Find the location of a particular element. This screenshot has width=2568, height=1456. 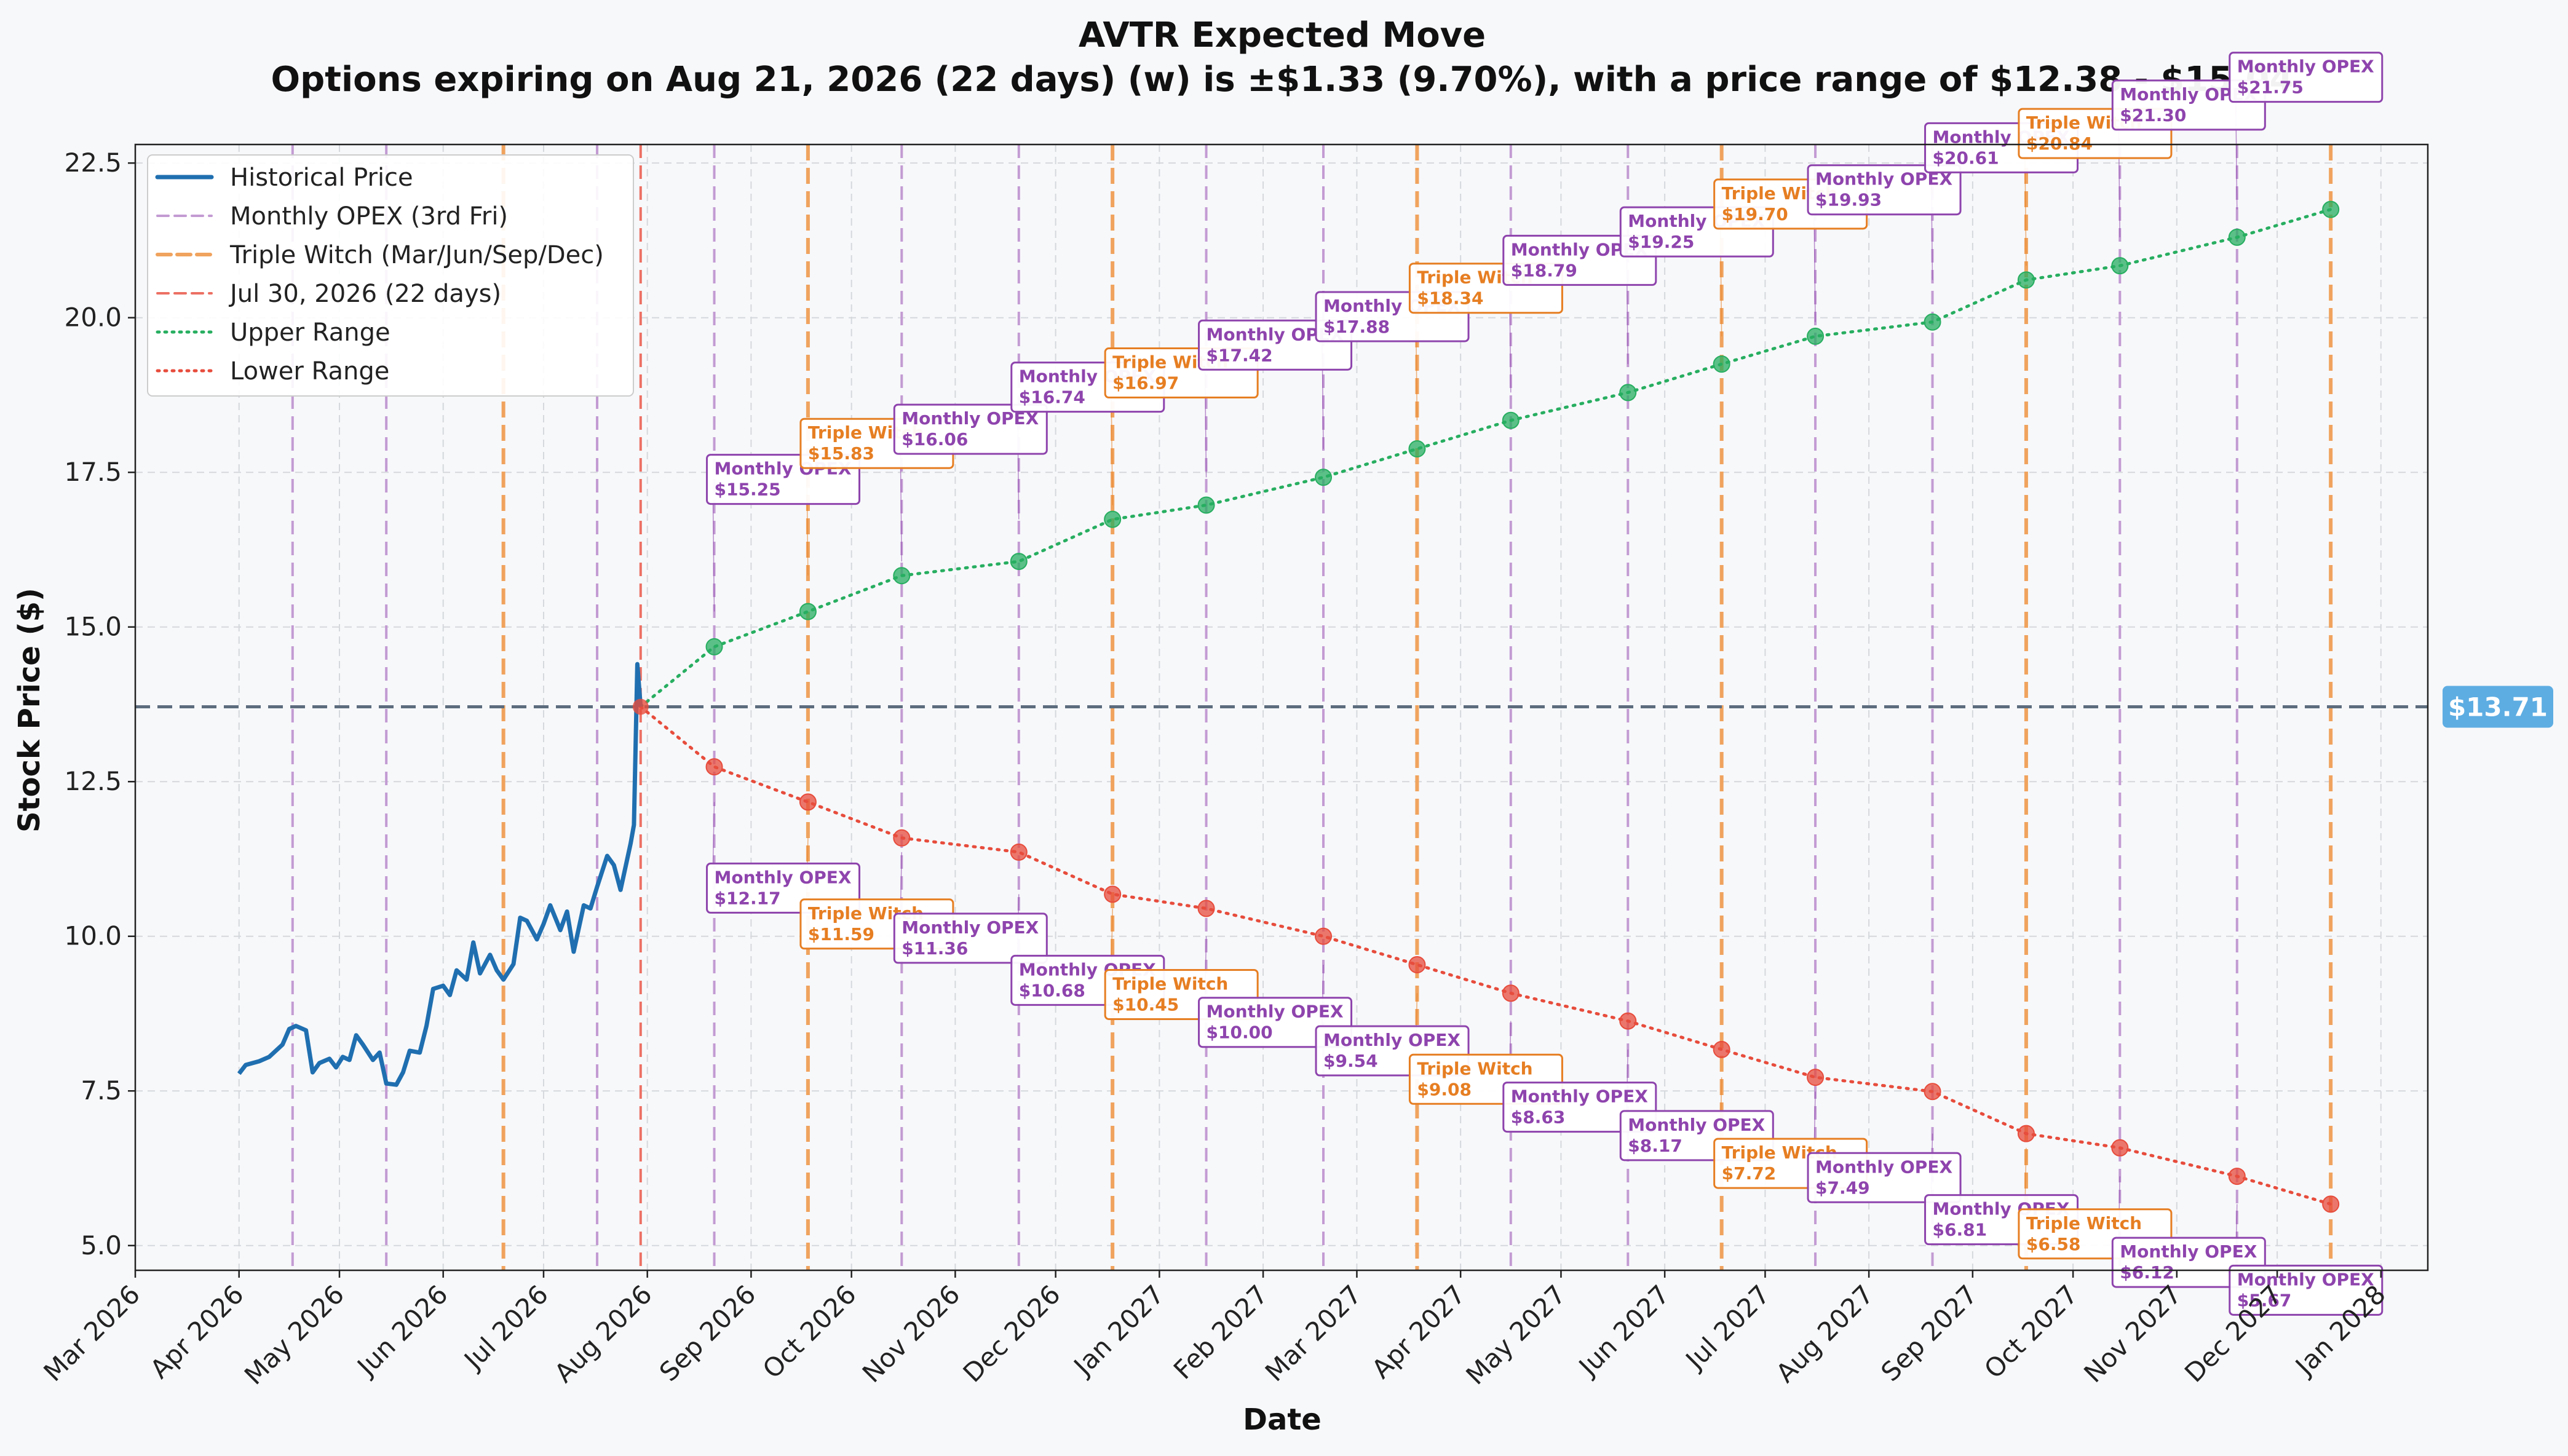

annotation-value: $20.61 is located at coordinates (1966, 158).